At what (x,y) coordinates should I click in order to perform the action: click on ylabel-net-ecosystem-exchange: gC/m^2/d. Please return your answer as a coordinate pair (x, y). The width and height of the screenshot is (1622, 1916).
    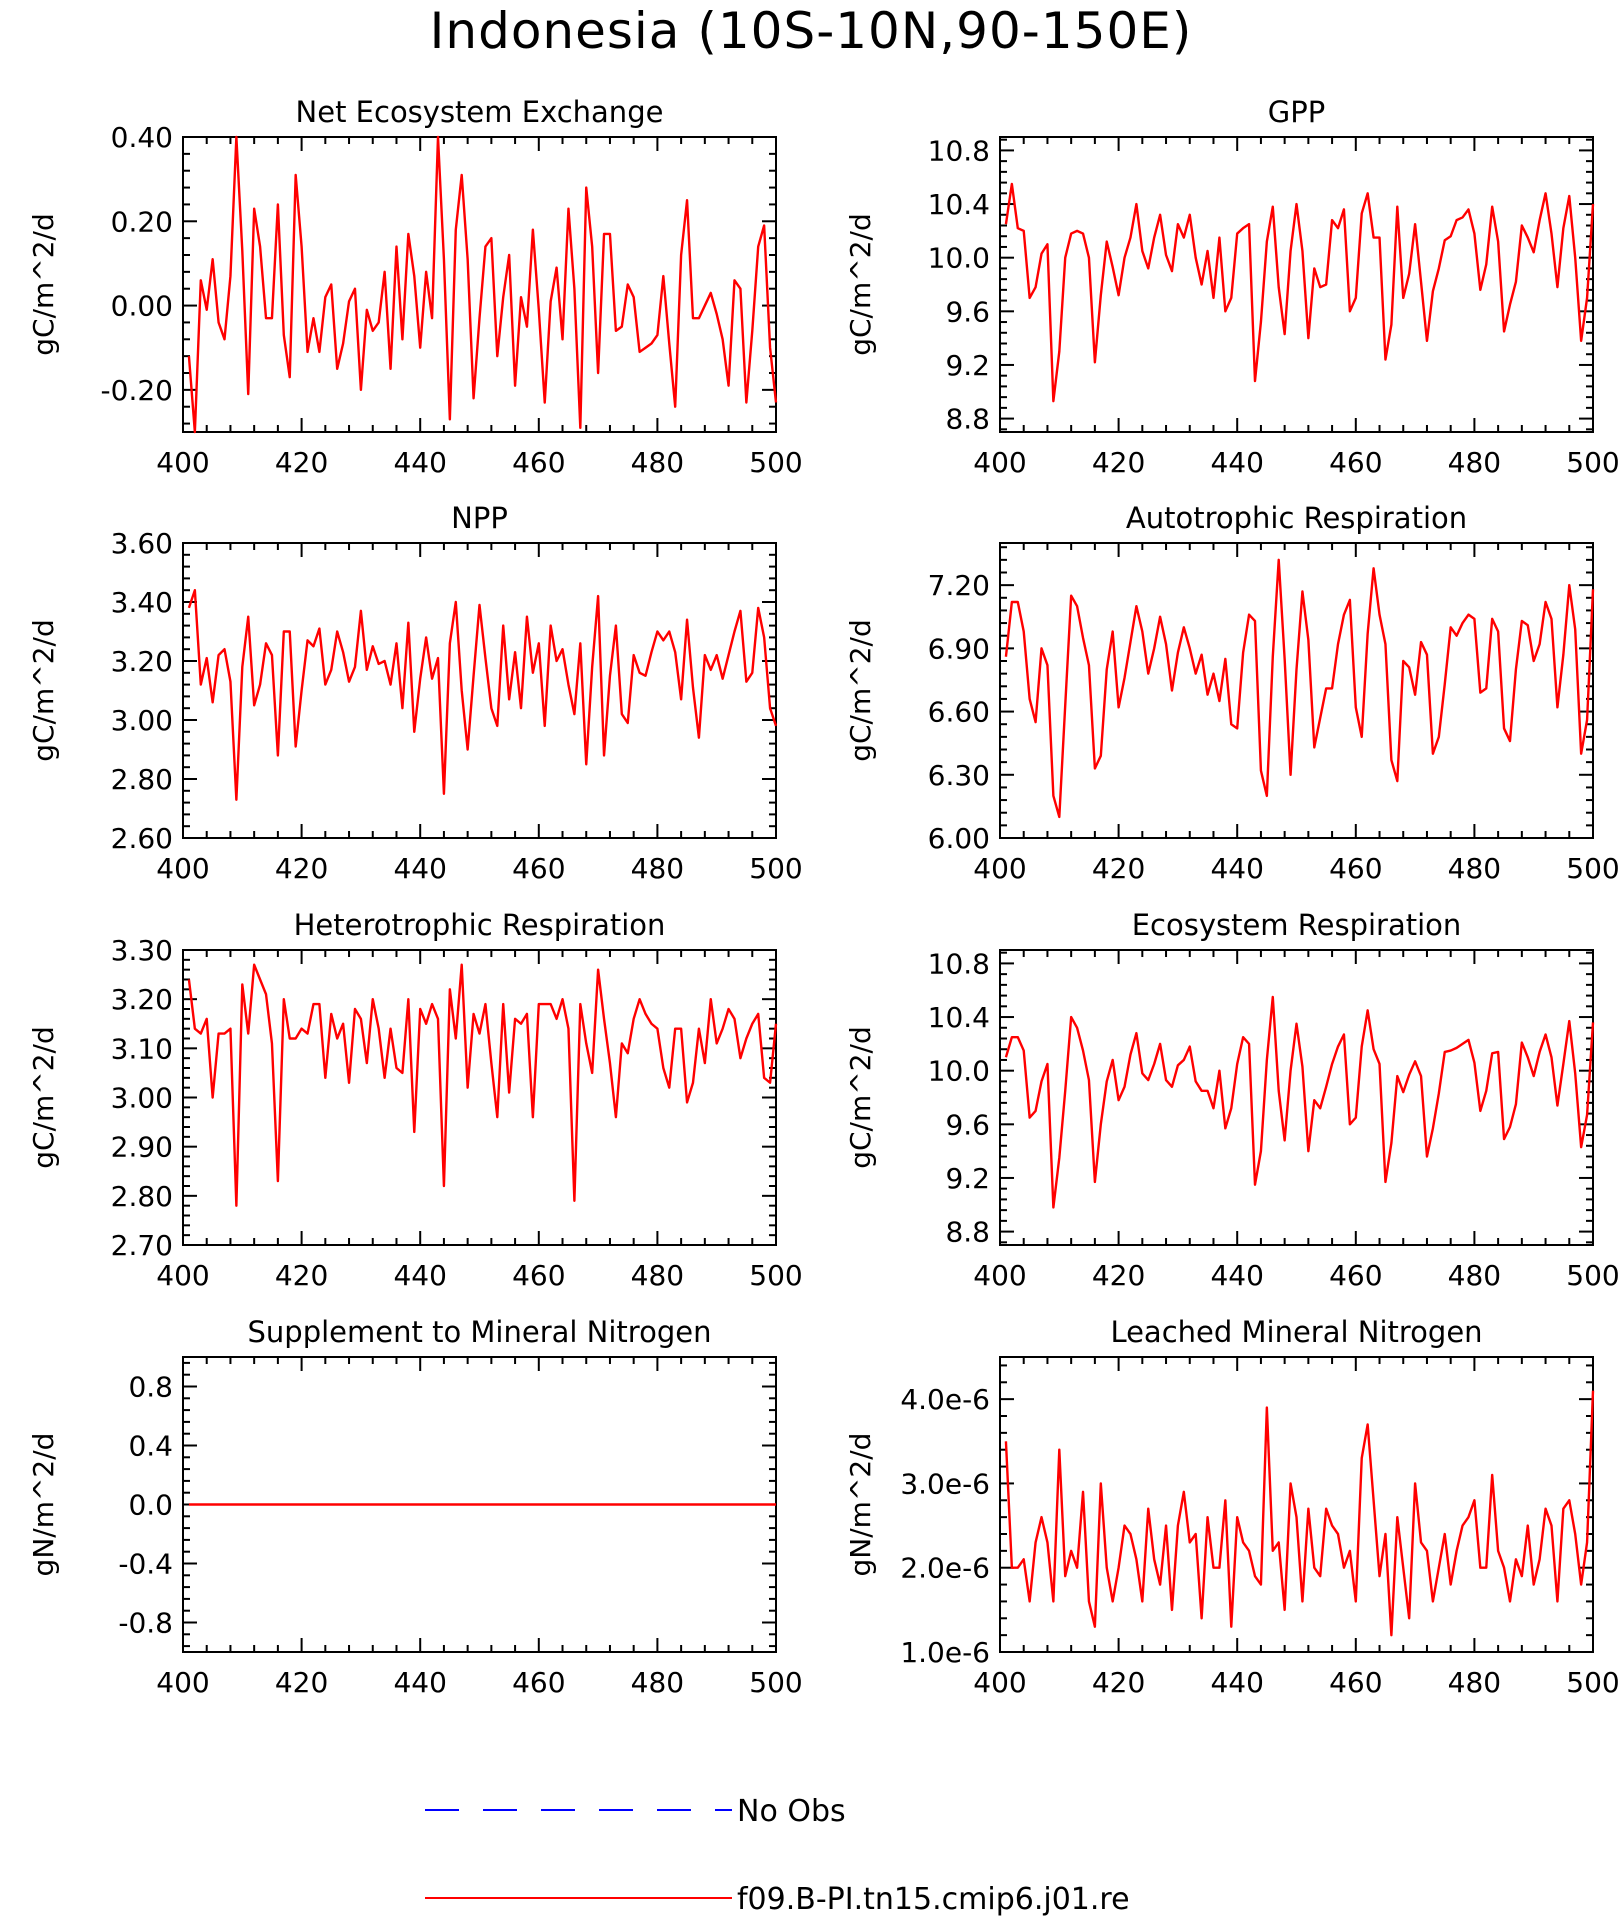
    Looking at the image, I should click on (43, 284).